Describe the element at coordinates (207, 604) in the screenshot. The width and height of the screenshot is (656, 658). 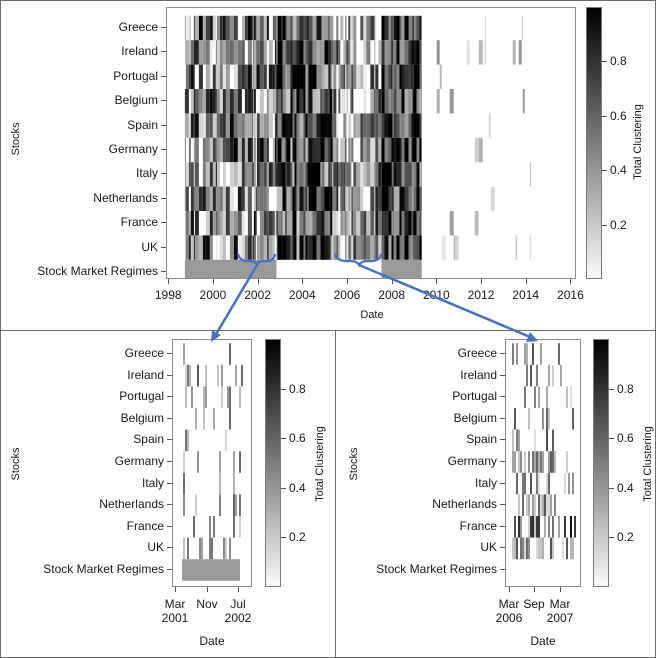
I see `x-tick-label: Nov` at that location.